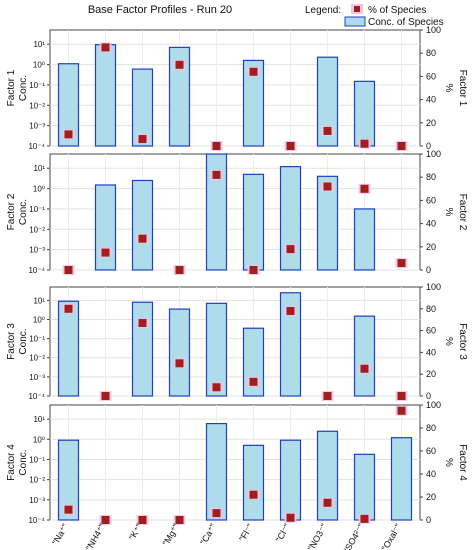 This screenshot has height=550, width=472. Describe the element at coordinates (462, 341) in the screenshot. I see `right-axis-title: Factor 3` at that location.